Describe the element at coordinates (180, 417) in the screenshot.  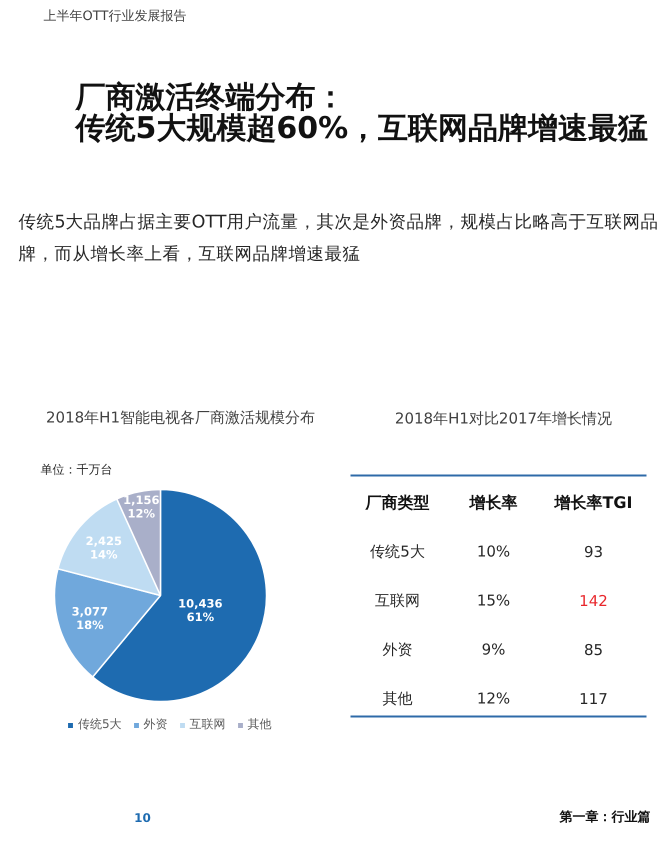
I see `chart-title: 2018年H1智能电视各厂商激活规模分布` at that location.